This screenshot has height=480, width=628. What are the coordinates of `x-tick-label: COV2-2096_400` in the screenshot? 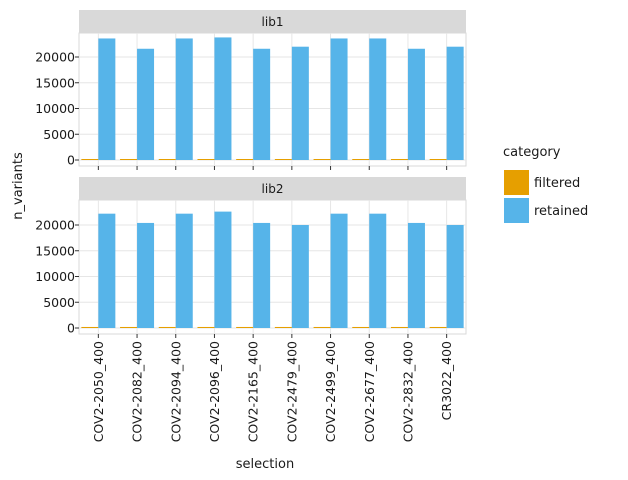 It's located at (214, 391).